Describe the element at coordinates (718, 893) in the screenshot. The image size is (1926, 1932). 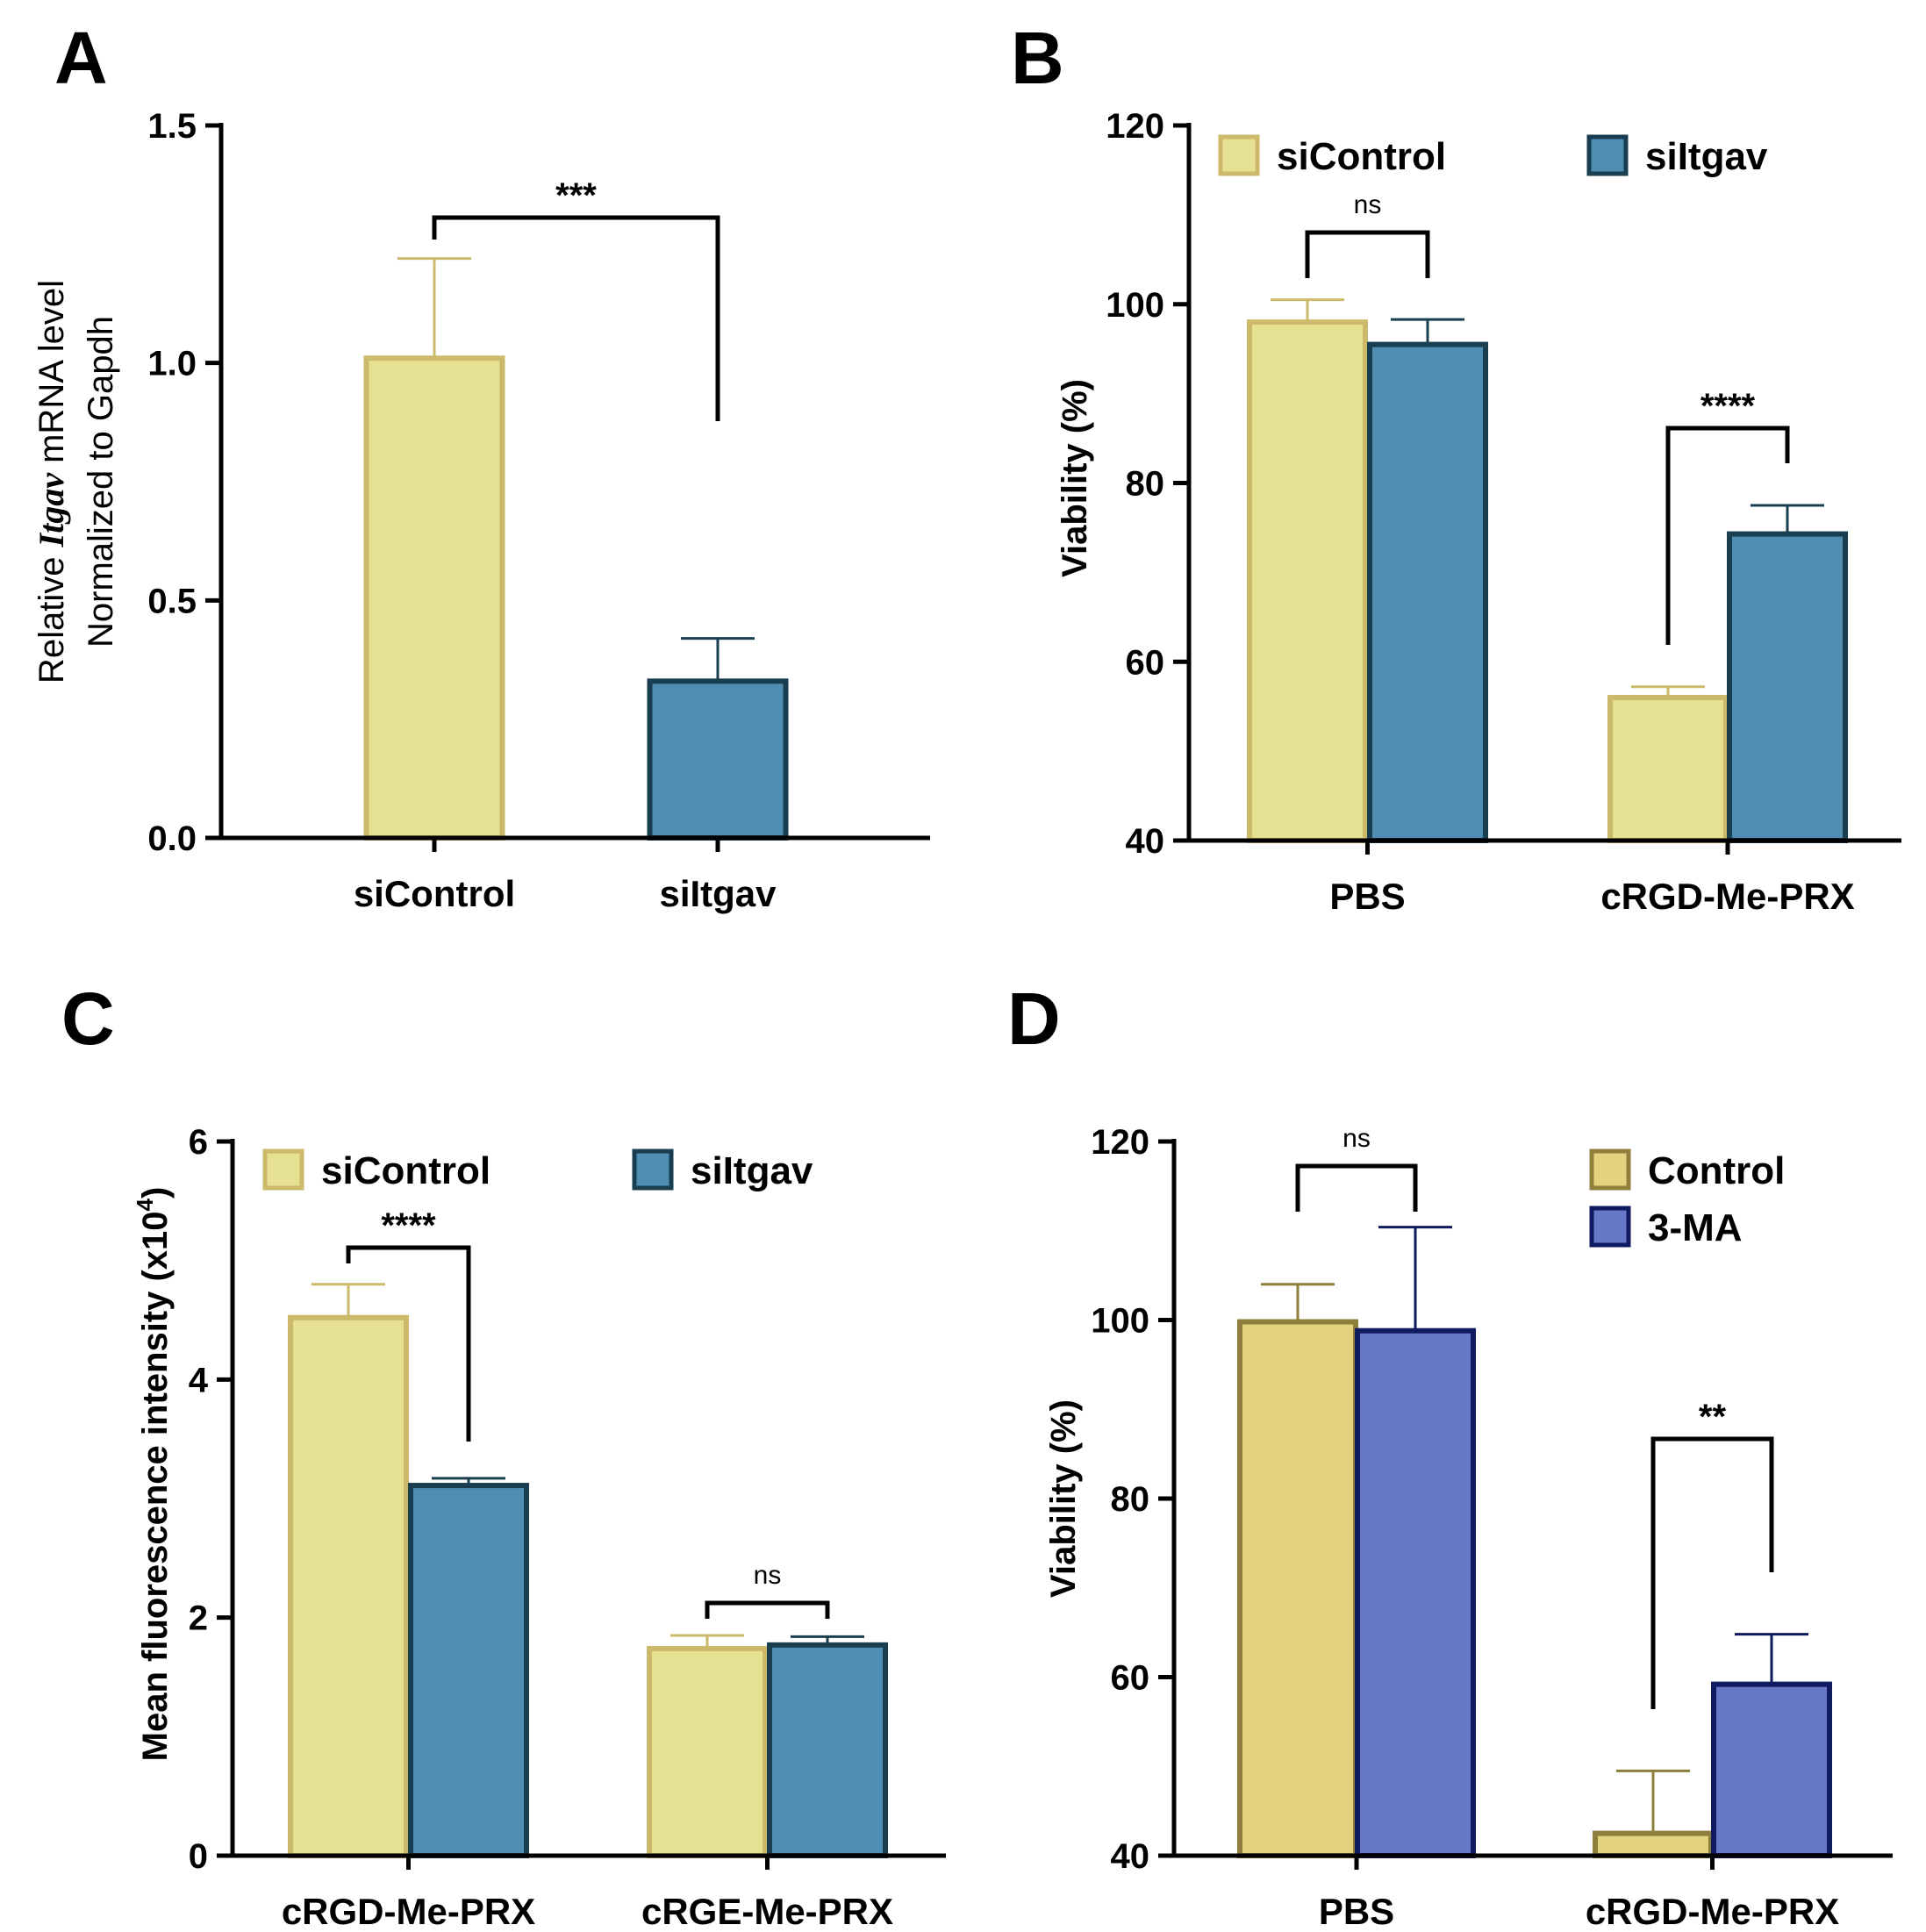
I see `x-tick-label: siItgav` at that location.